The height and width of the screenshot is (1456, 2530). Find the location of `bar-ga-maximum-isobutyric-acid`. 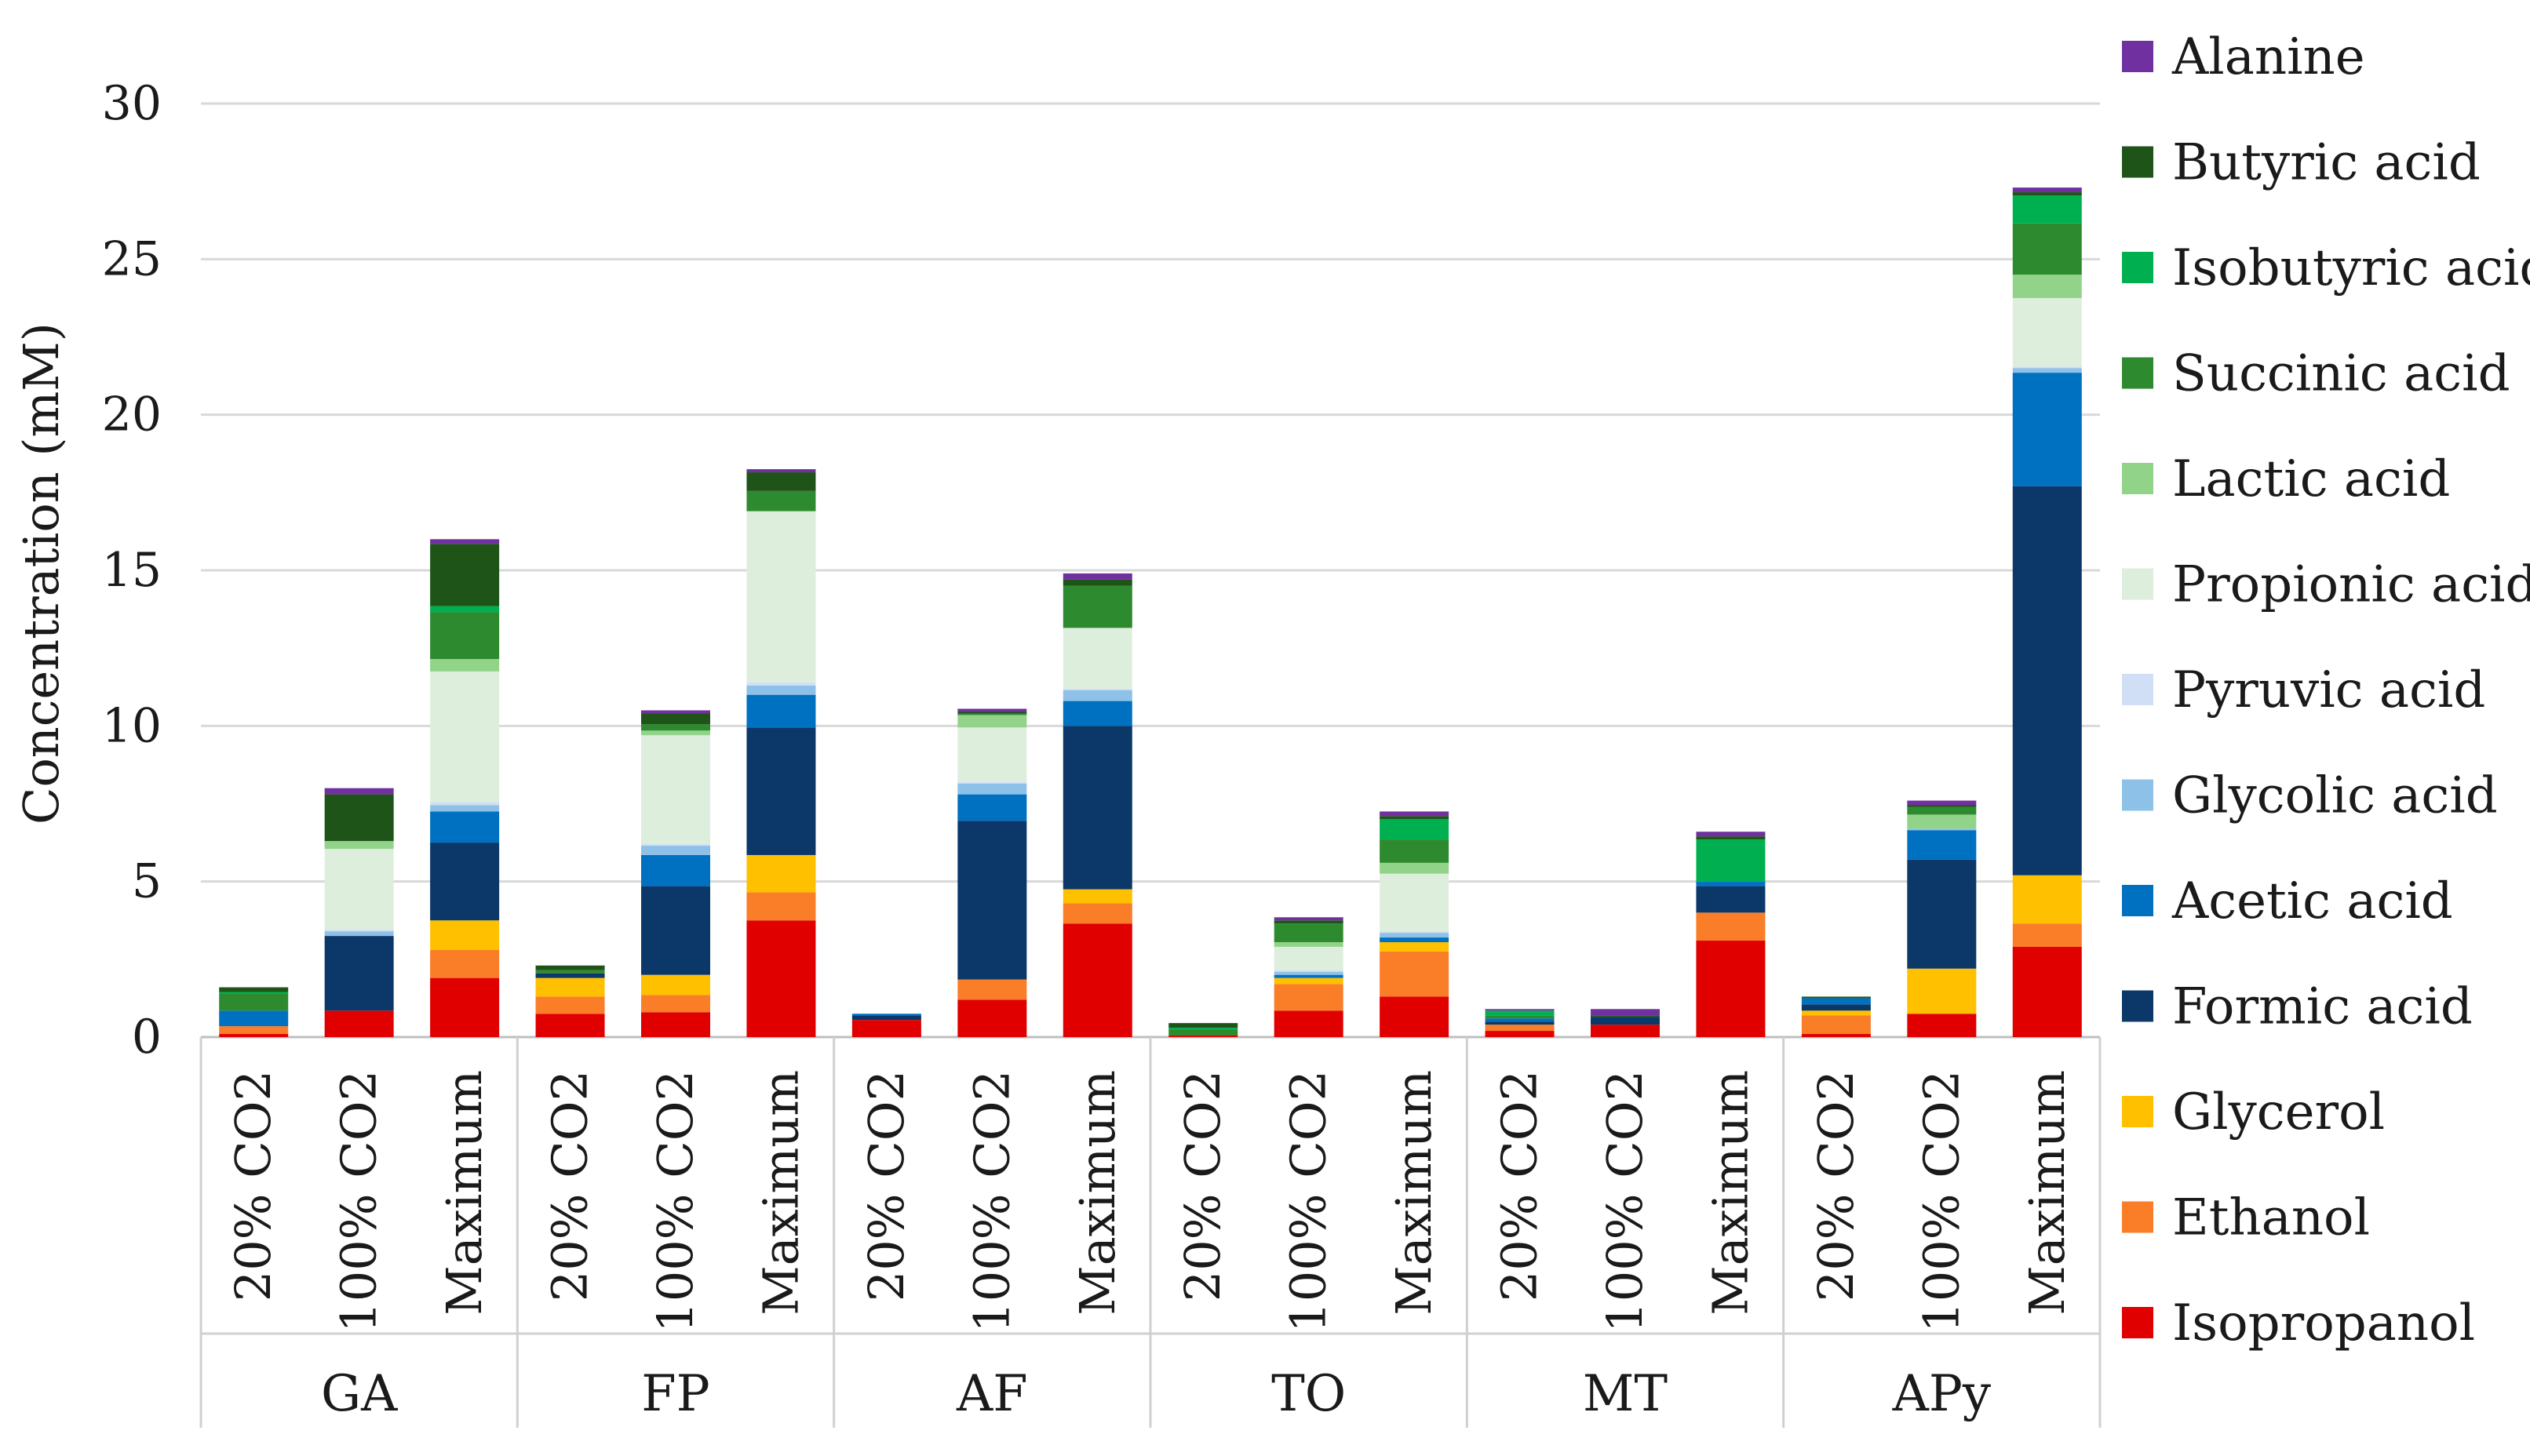

bar-ga-maximum-isobutyric-acid is located at coordinates (465, 609).